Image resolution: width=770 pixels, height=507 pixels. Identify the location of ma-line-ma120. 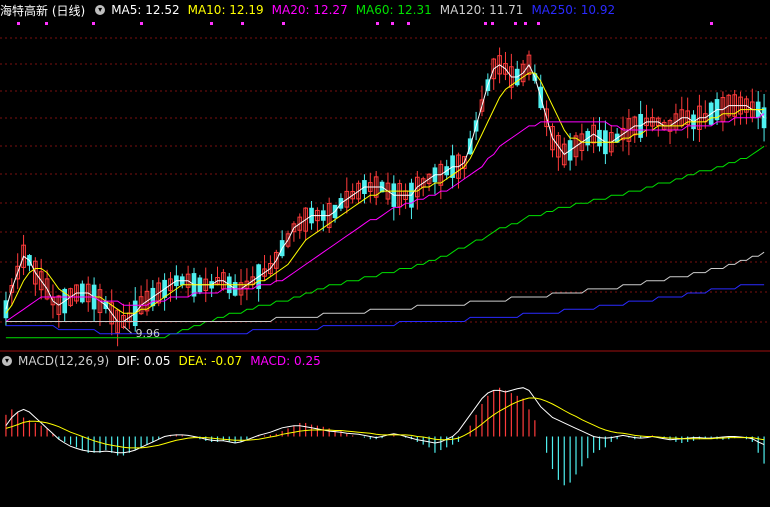
(385, 286).